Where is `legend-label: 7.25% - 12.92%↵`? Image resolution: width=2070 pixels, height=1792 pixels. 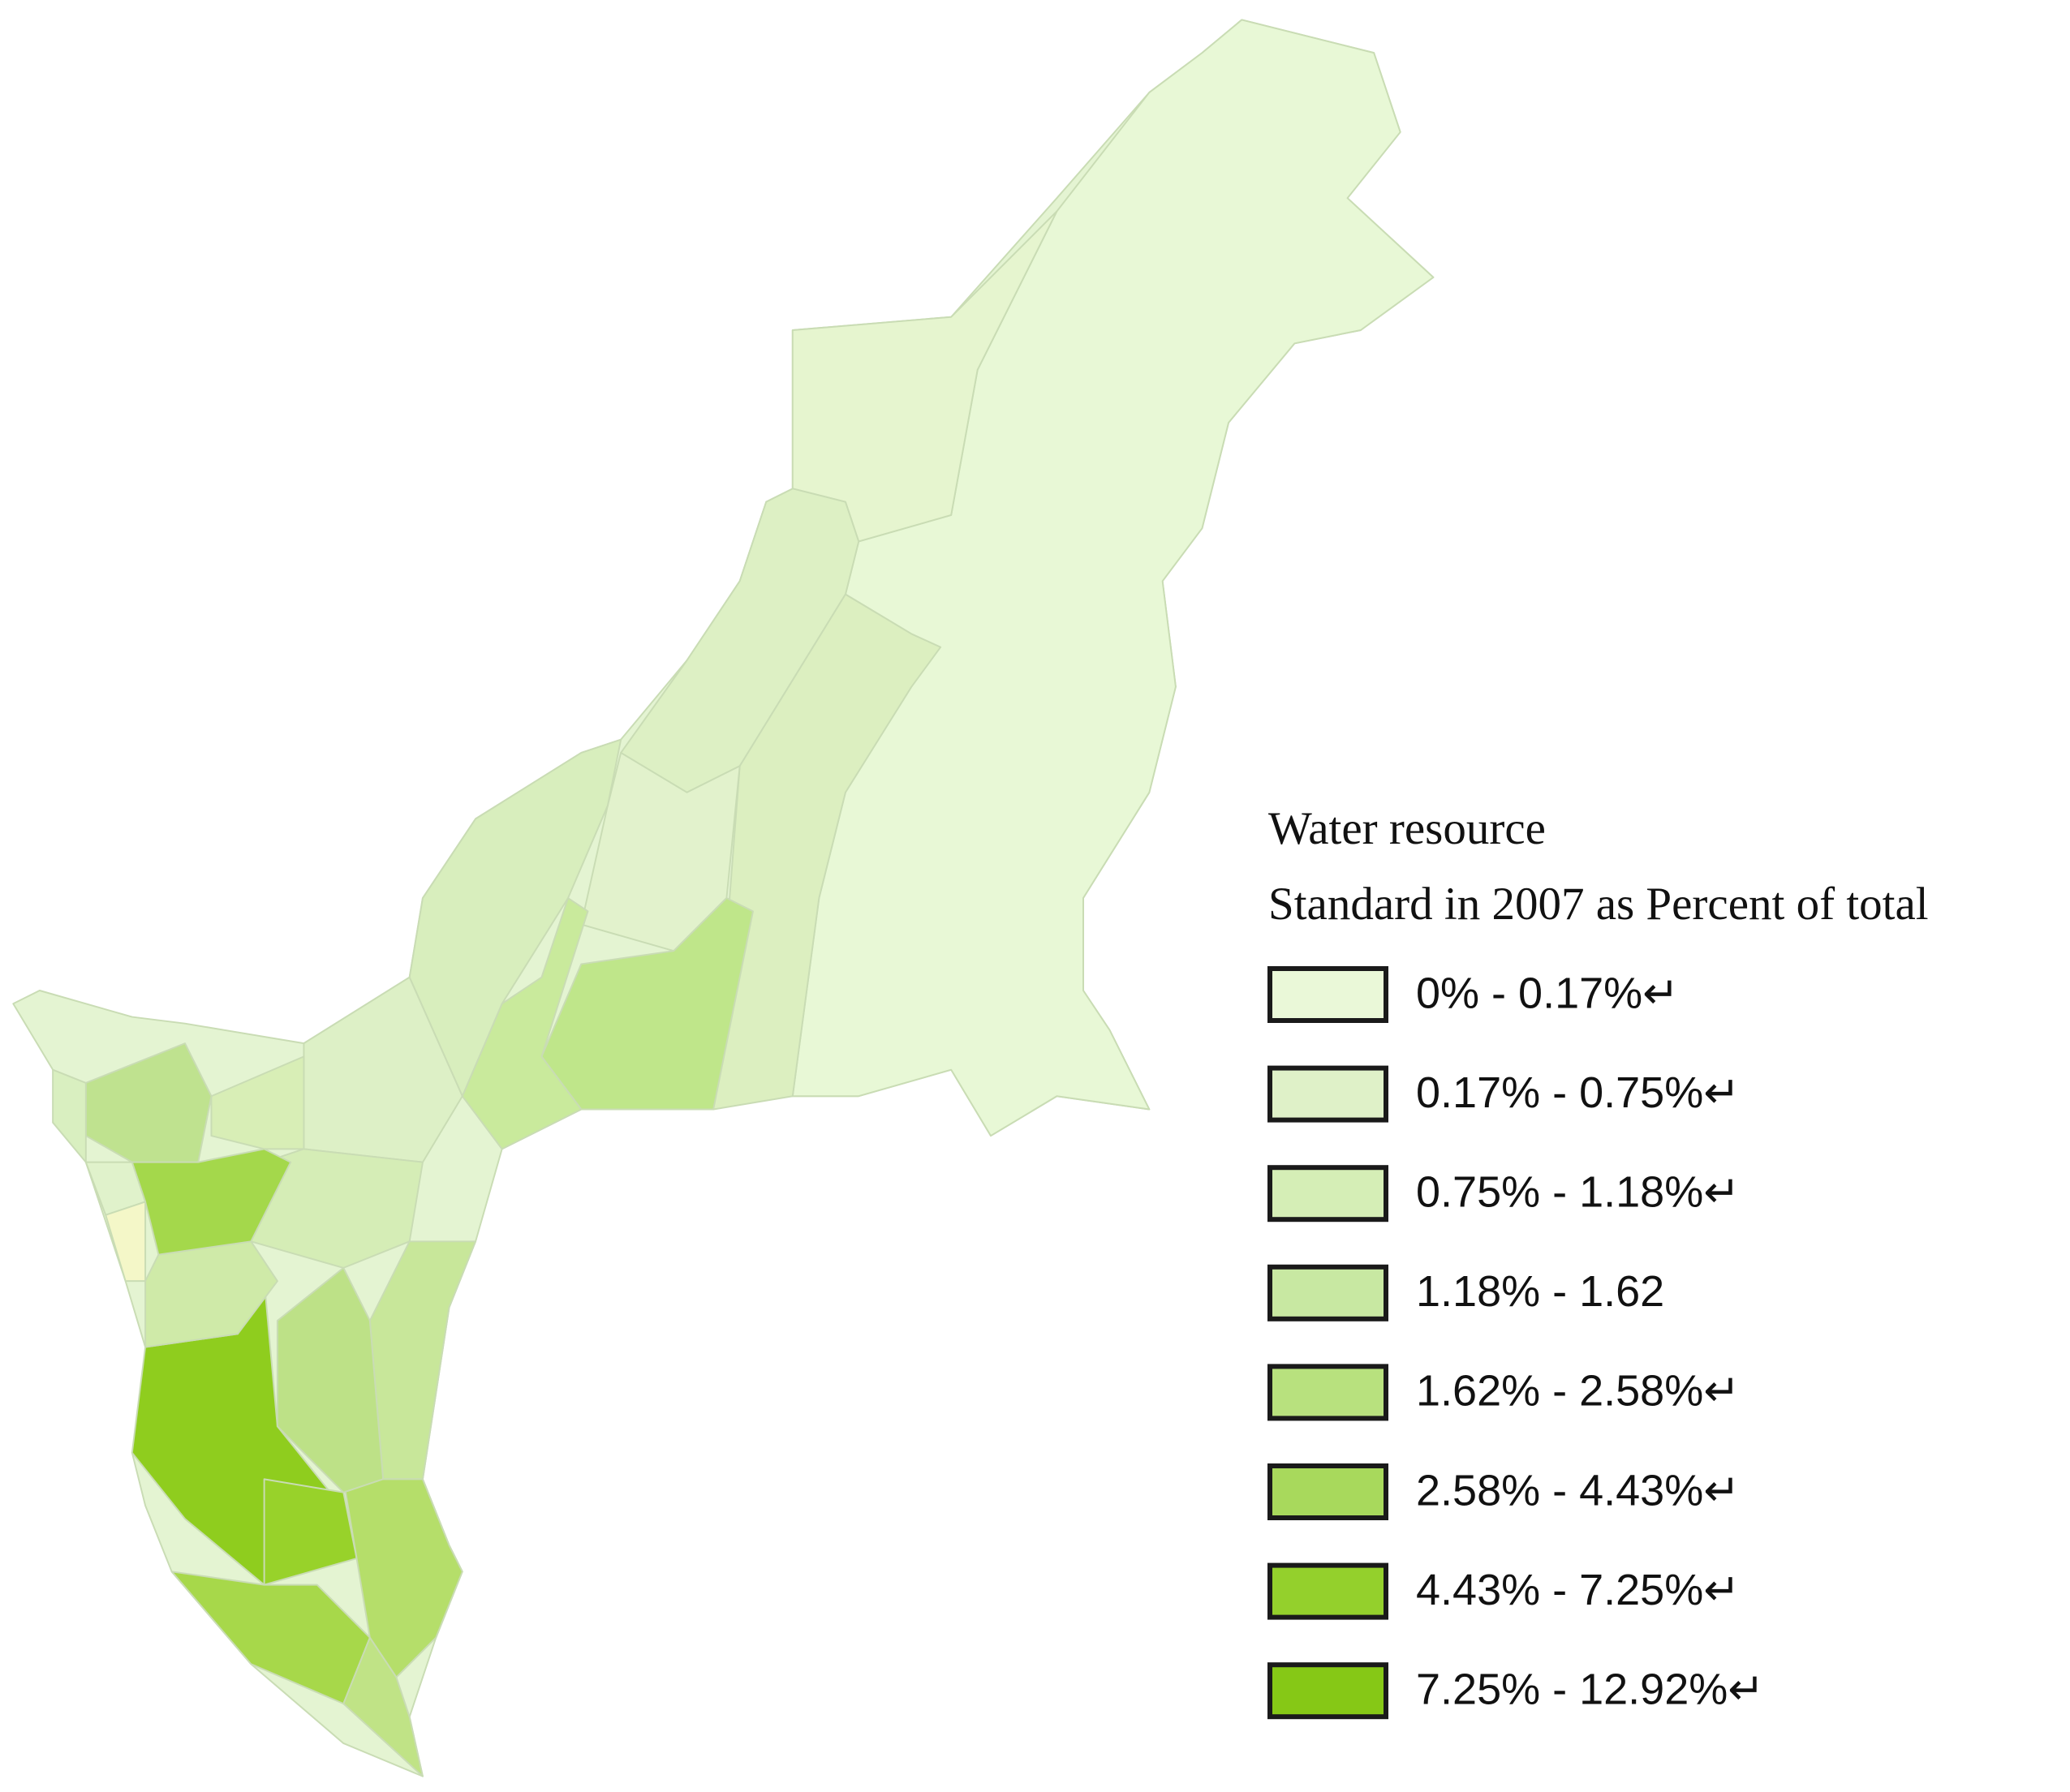
legend-label: 7.25% - 12.92%↵ is located at coordinates (1590, 1689).